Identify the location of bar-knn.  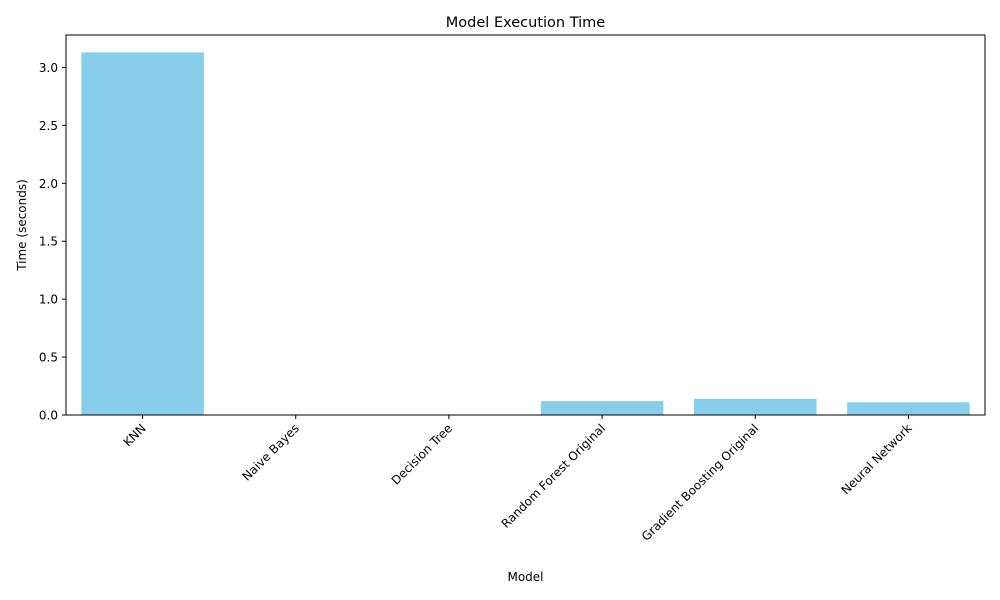
(142, 233).